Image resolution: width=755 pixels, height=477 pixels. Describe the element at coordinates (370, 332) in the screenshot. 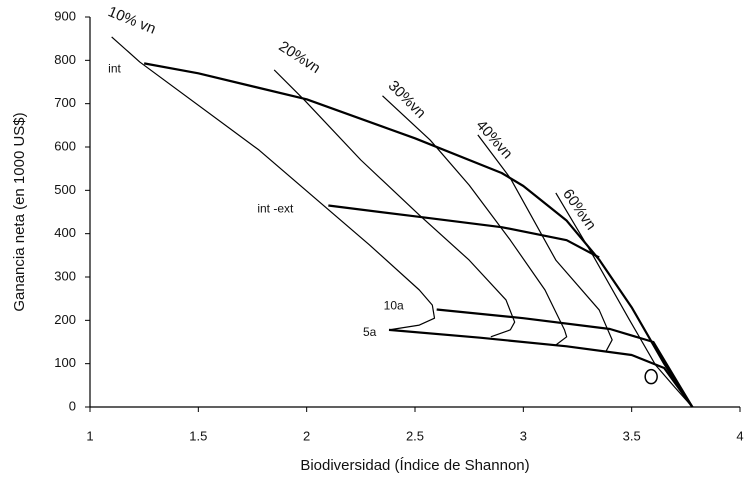

I see `curve-label: 5a` at that location.